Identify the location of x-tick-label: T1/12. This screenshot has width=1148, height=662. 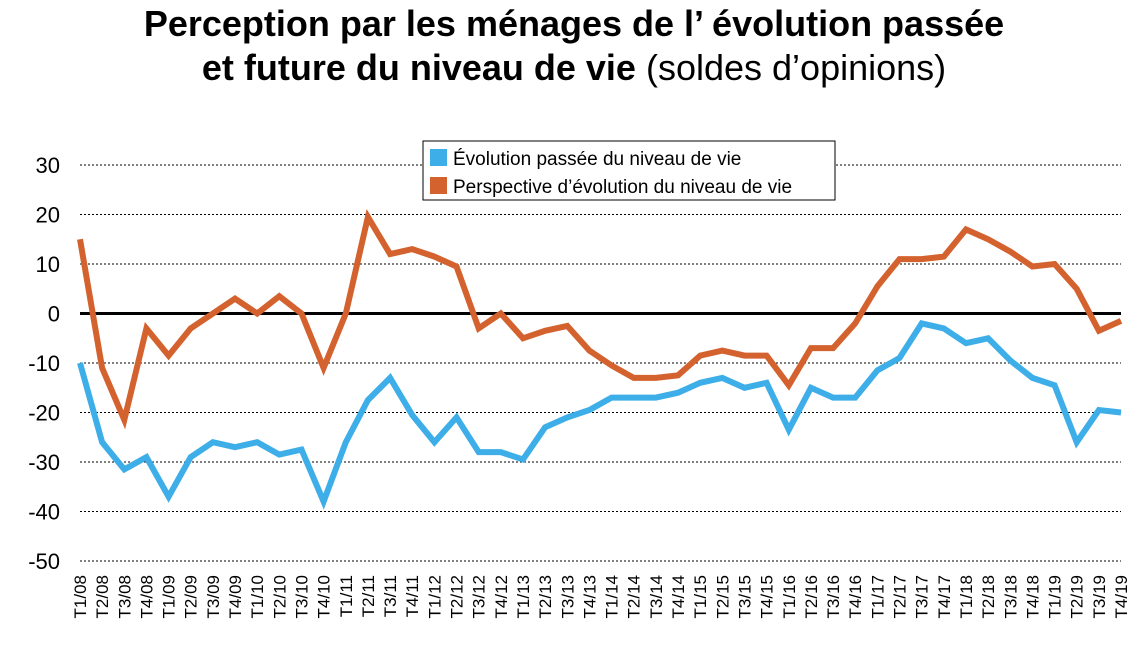
(434, 596).